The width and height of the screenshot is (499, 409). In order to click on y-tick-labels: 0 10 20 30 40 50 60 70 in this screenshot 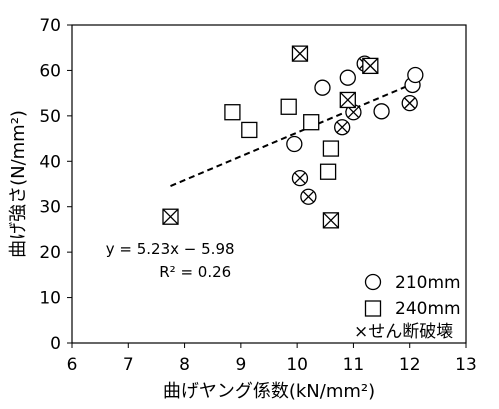, I will do `click(55, 185)`.